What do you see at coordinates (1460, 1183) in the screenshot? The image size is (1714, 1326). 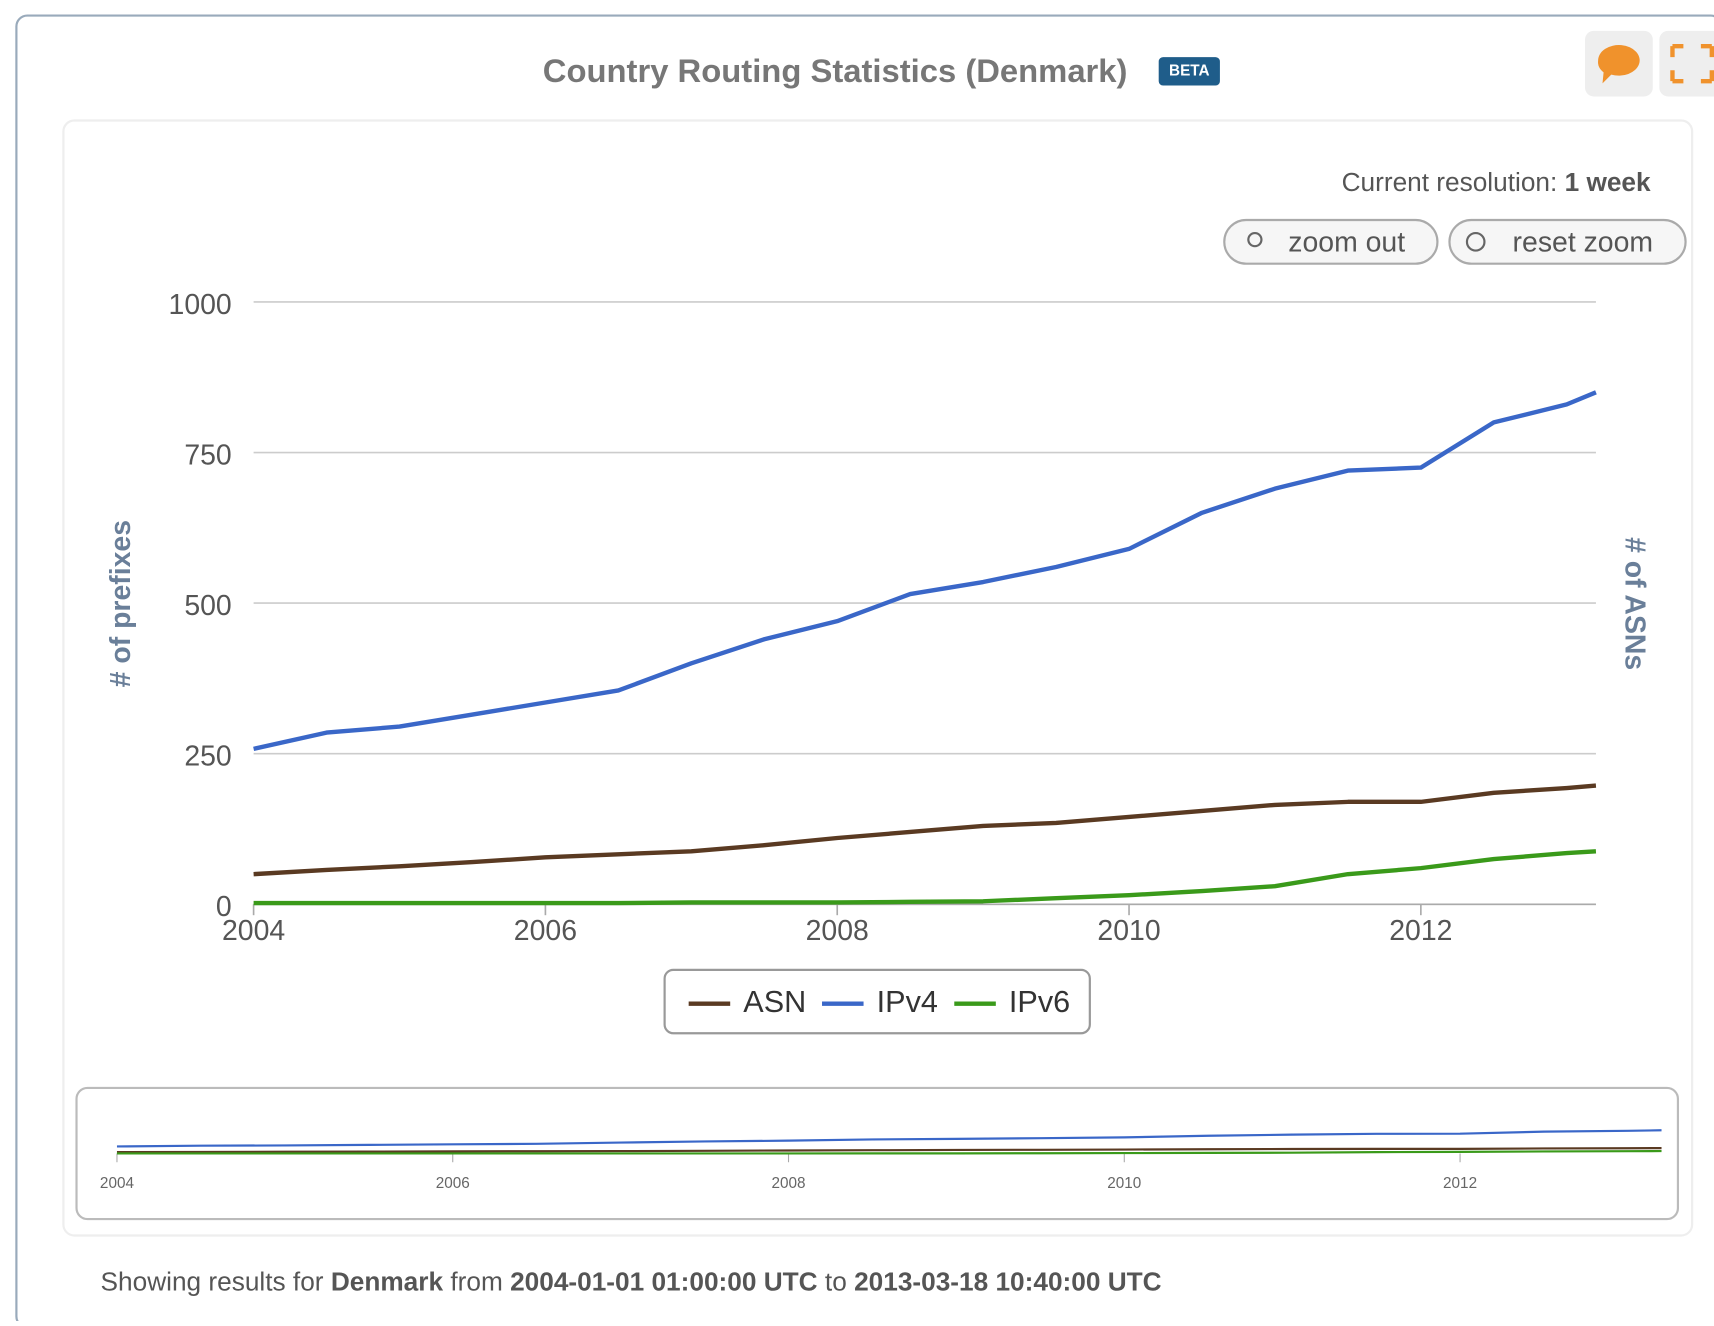 I see `navigator-tick-label: 2012` at bounding box center [1460, 1183].